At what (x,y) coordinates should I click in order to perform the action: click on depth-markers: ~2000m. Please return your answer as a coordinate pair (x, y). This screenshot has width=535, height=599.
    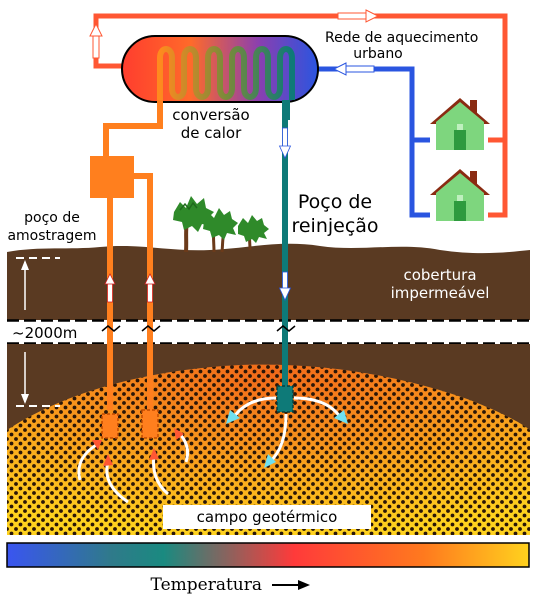
    Looking at the image, I should click on (43, 332).